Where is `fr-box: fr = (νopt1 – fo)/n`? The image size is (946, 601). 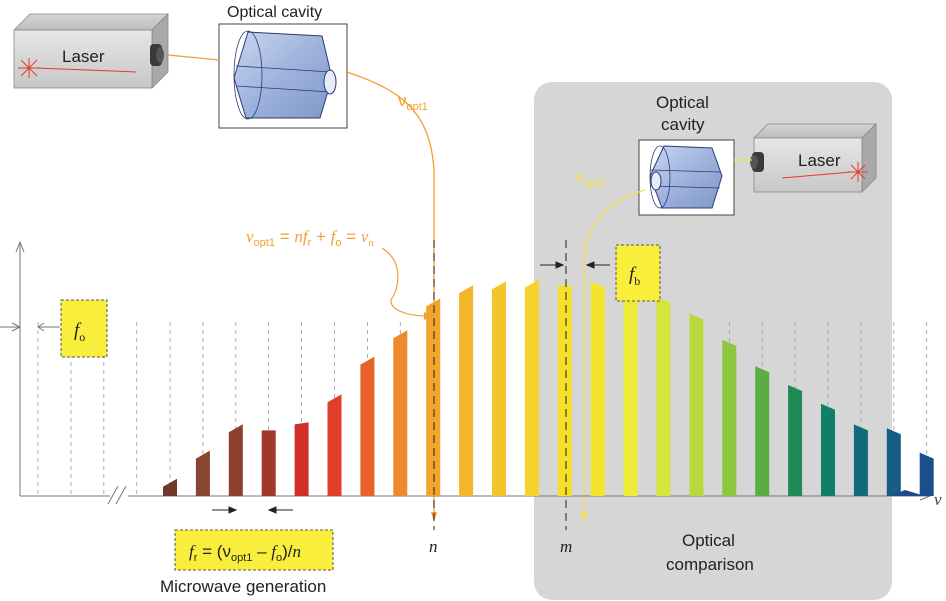 fr-box: fr = (νopt1 – fo)/n is located at coordinates (254, 550).